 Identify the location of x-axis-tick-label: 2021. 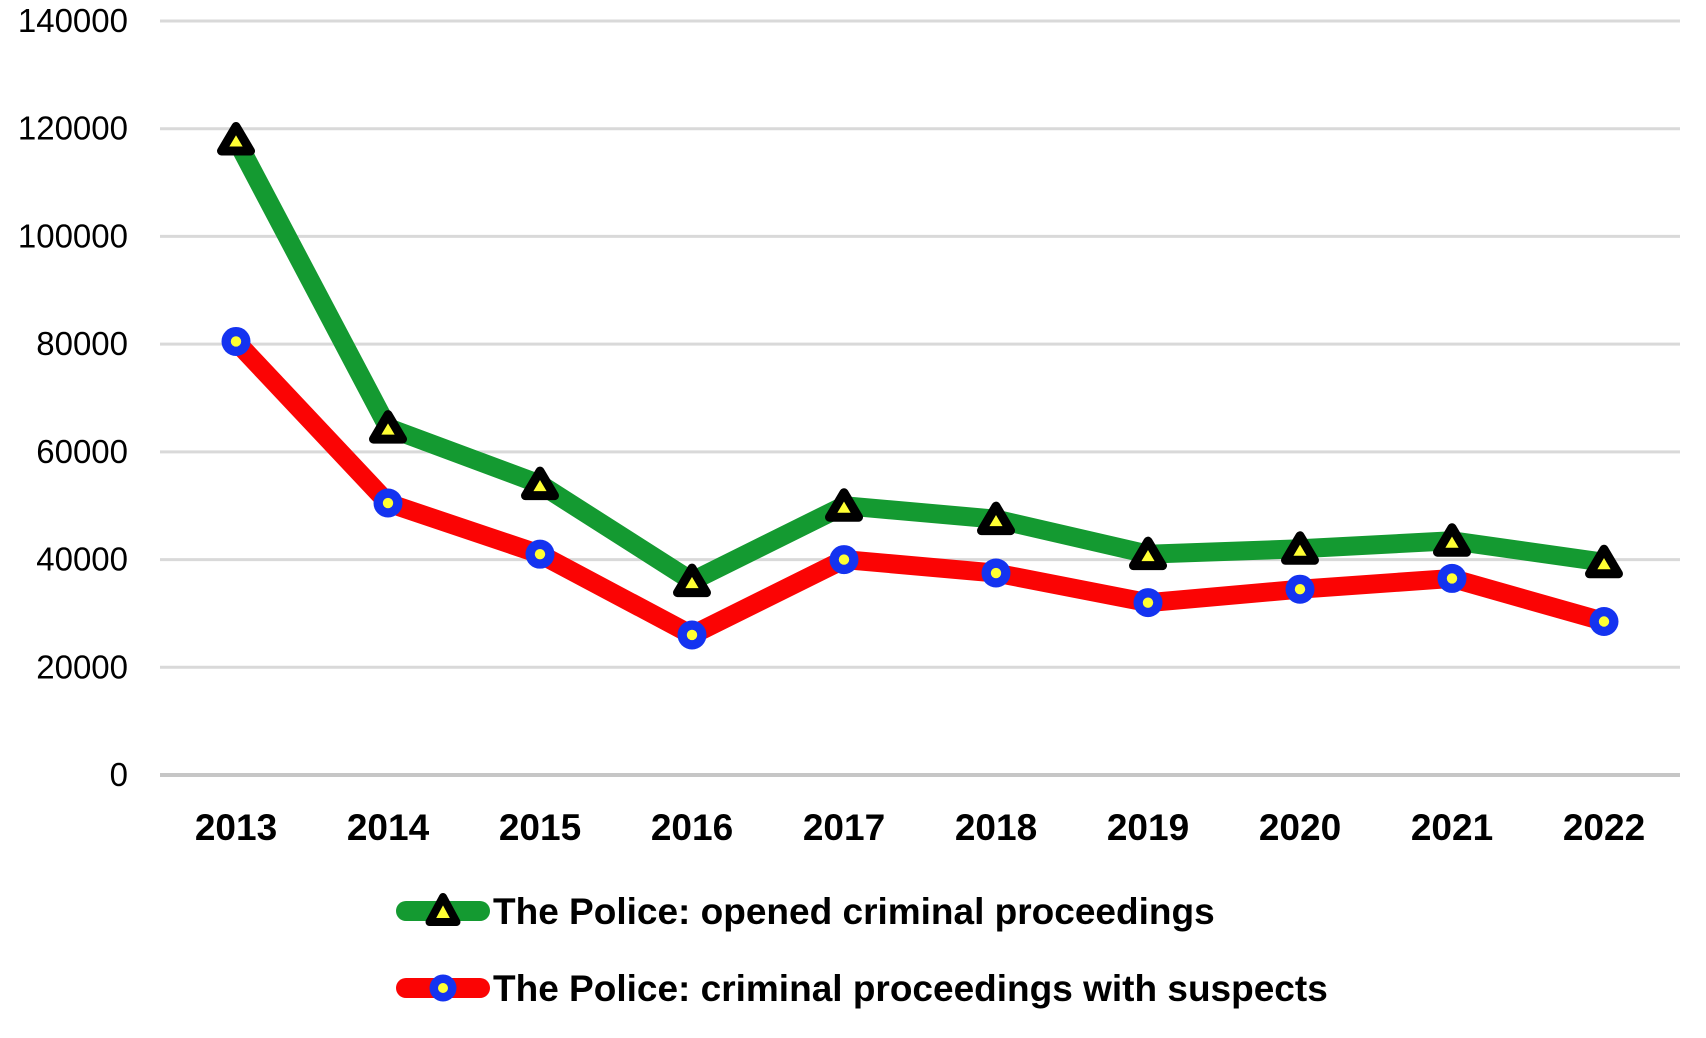
(1452, 827).